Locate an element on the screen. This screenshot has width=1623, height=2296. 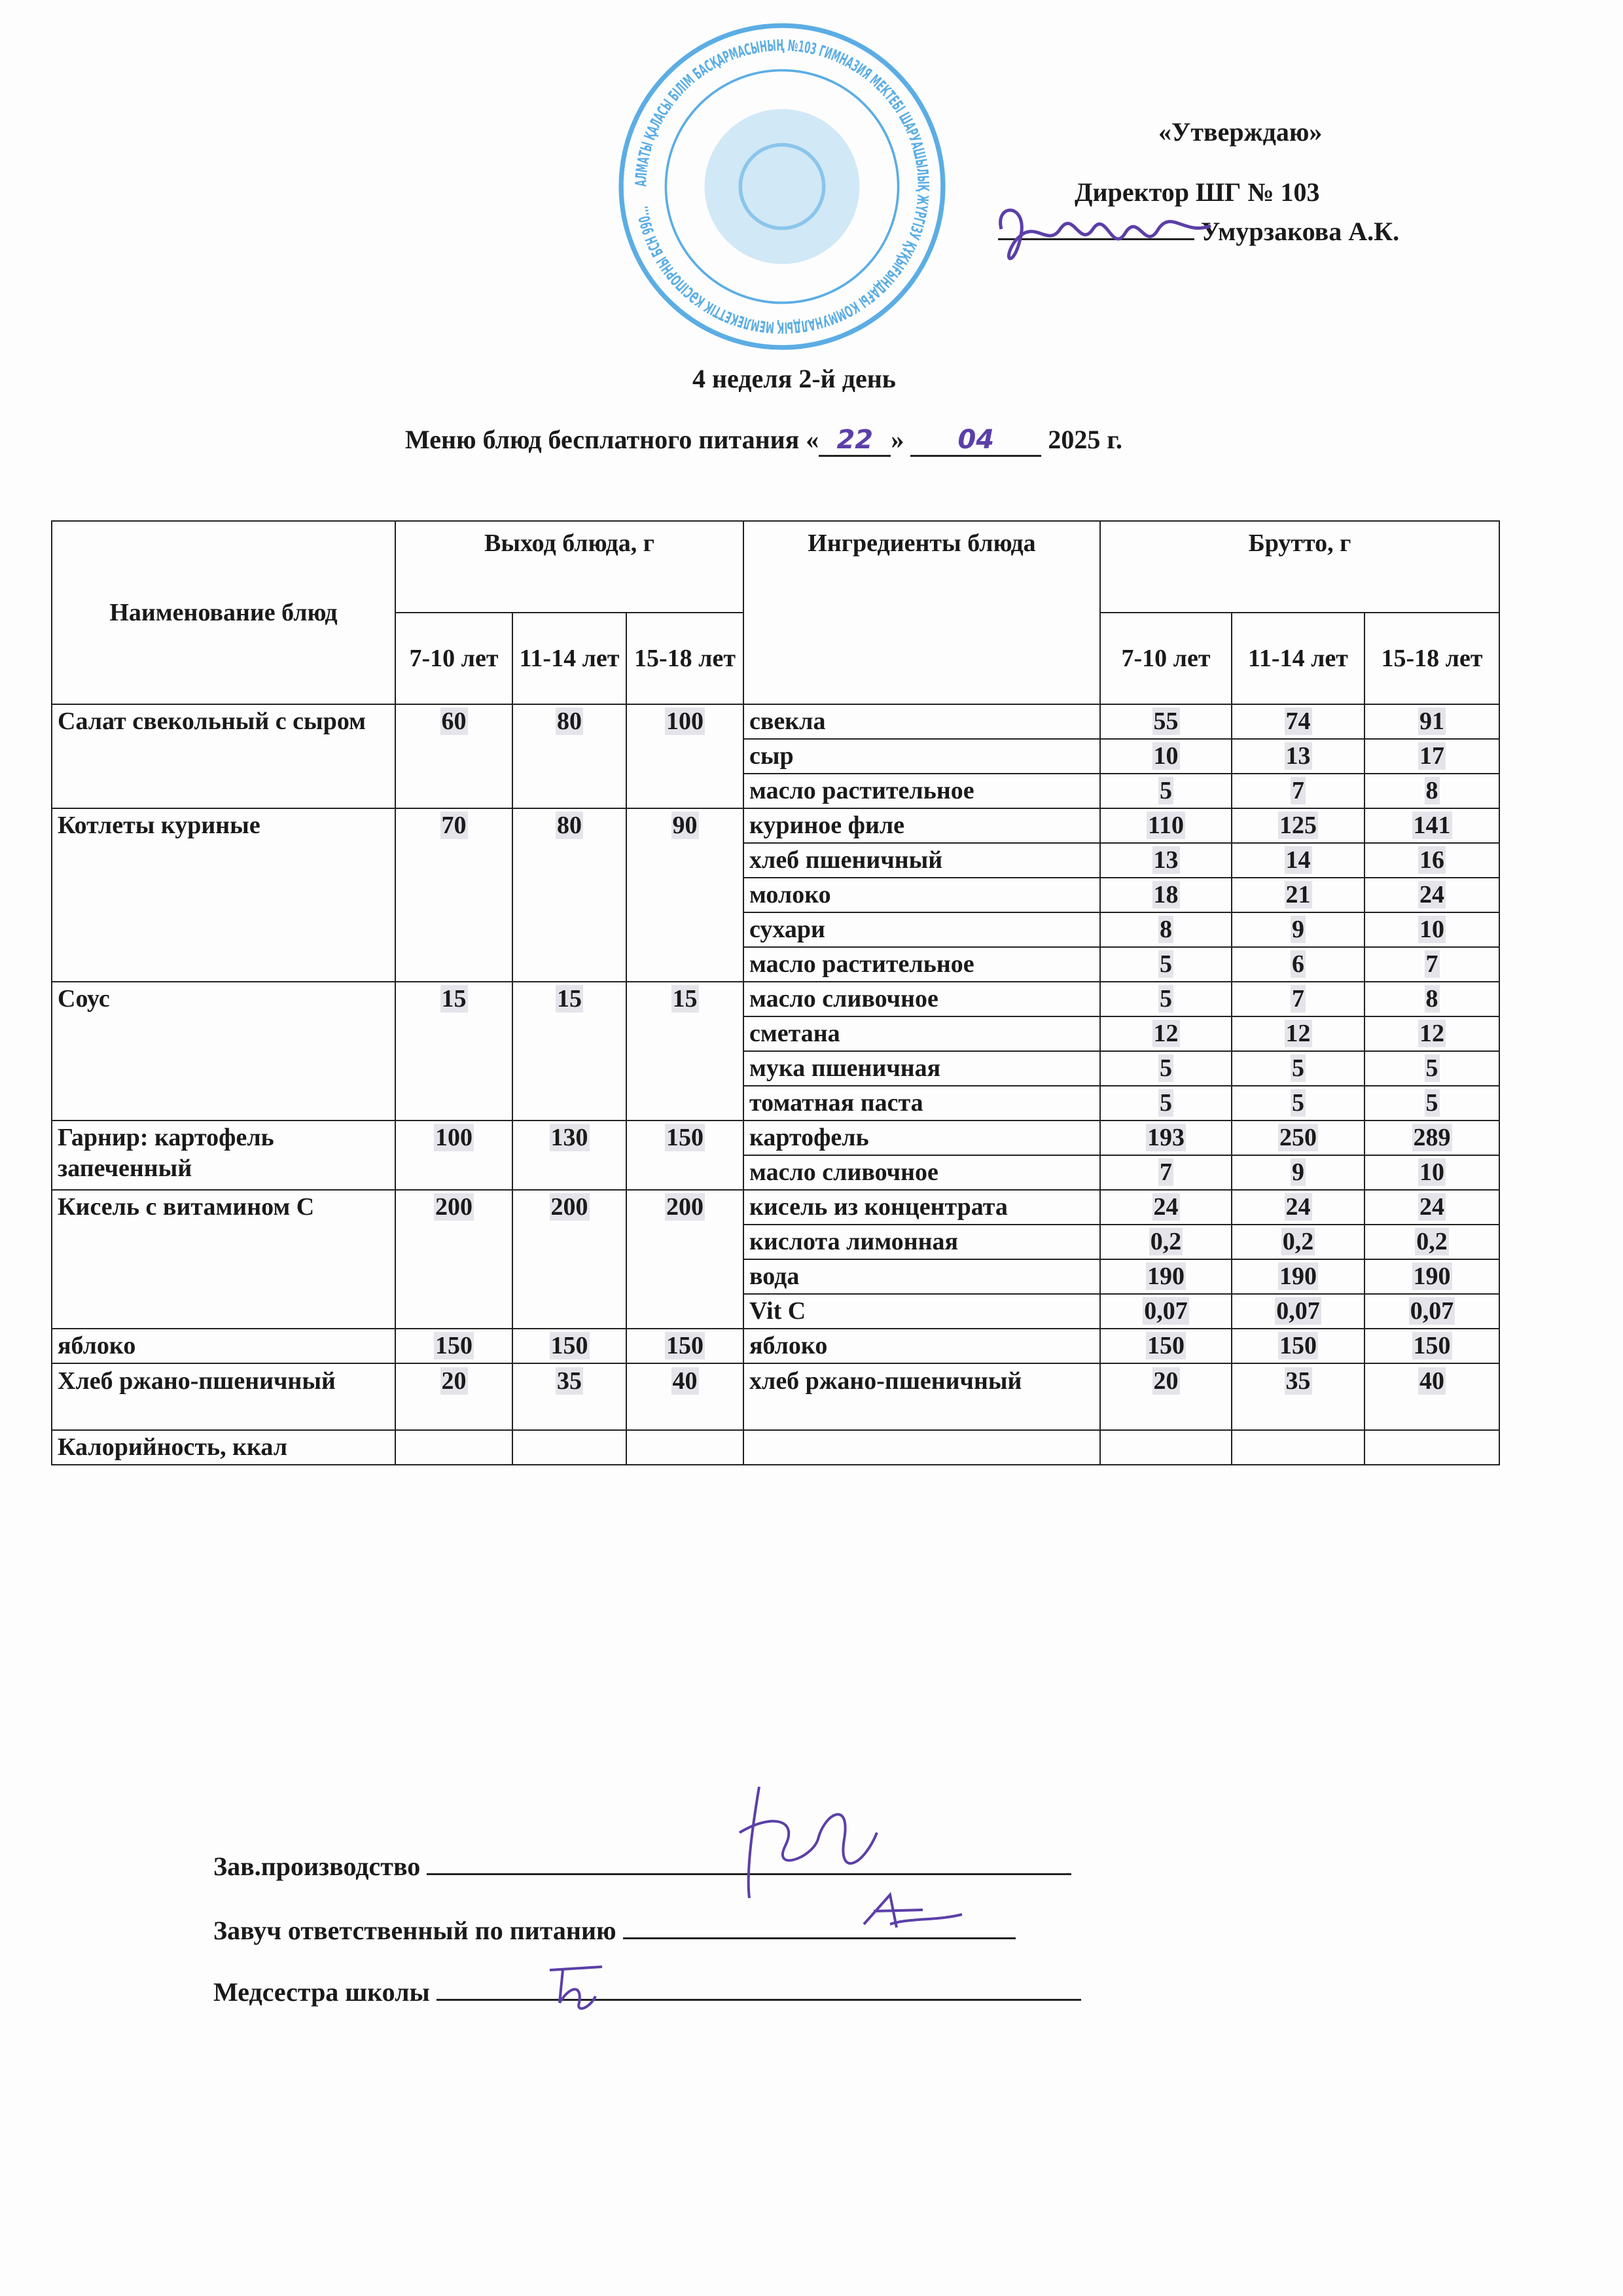
ingredient-name: яблоко is located at coordinates (922, 1346).